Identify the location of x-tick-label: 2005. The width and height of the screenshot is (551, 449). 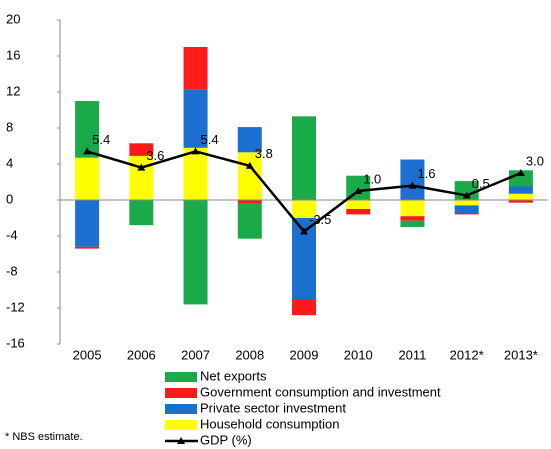
(87, 354).